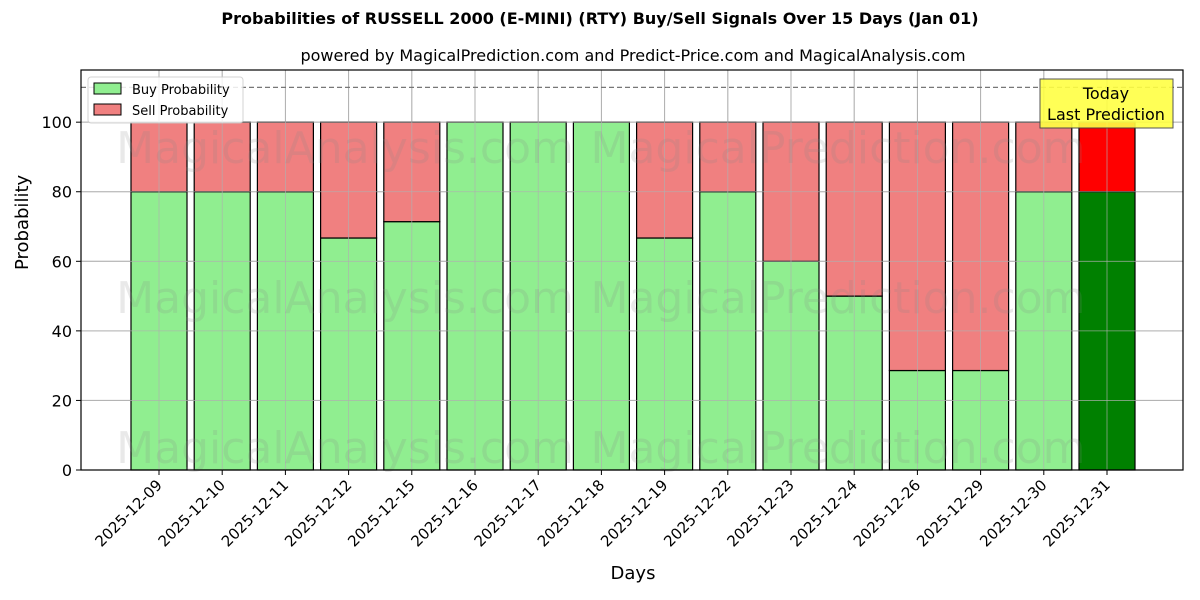  Describe the element at coordinates (61, 296) in the screenshot. I see `y-axis-ticks: 0 20 40 60 80 100` at that location.